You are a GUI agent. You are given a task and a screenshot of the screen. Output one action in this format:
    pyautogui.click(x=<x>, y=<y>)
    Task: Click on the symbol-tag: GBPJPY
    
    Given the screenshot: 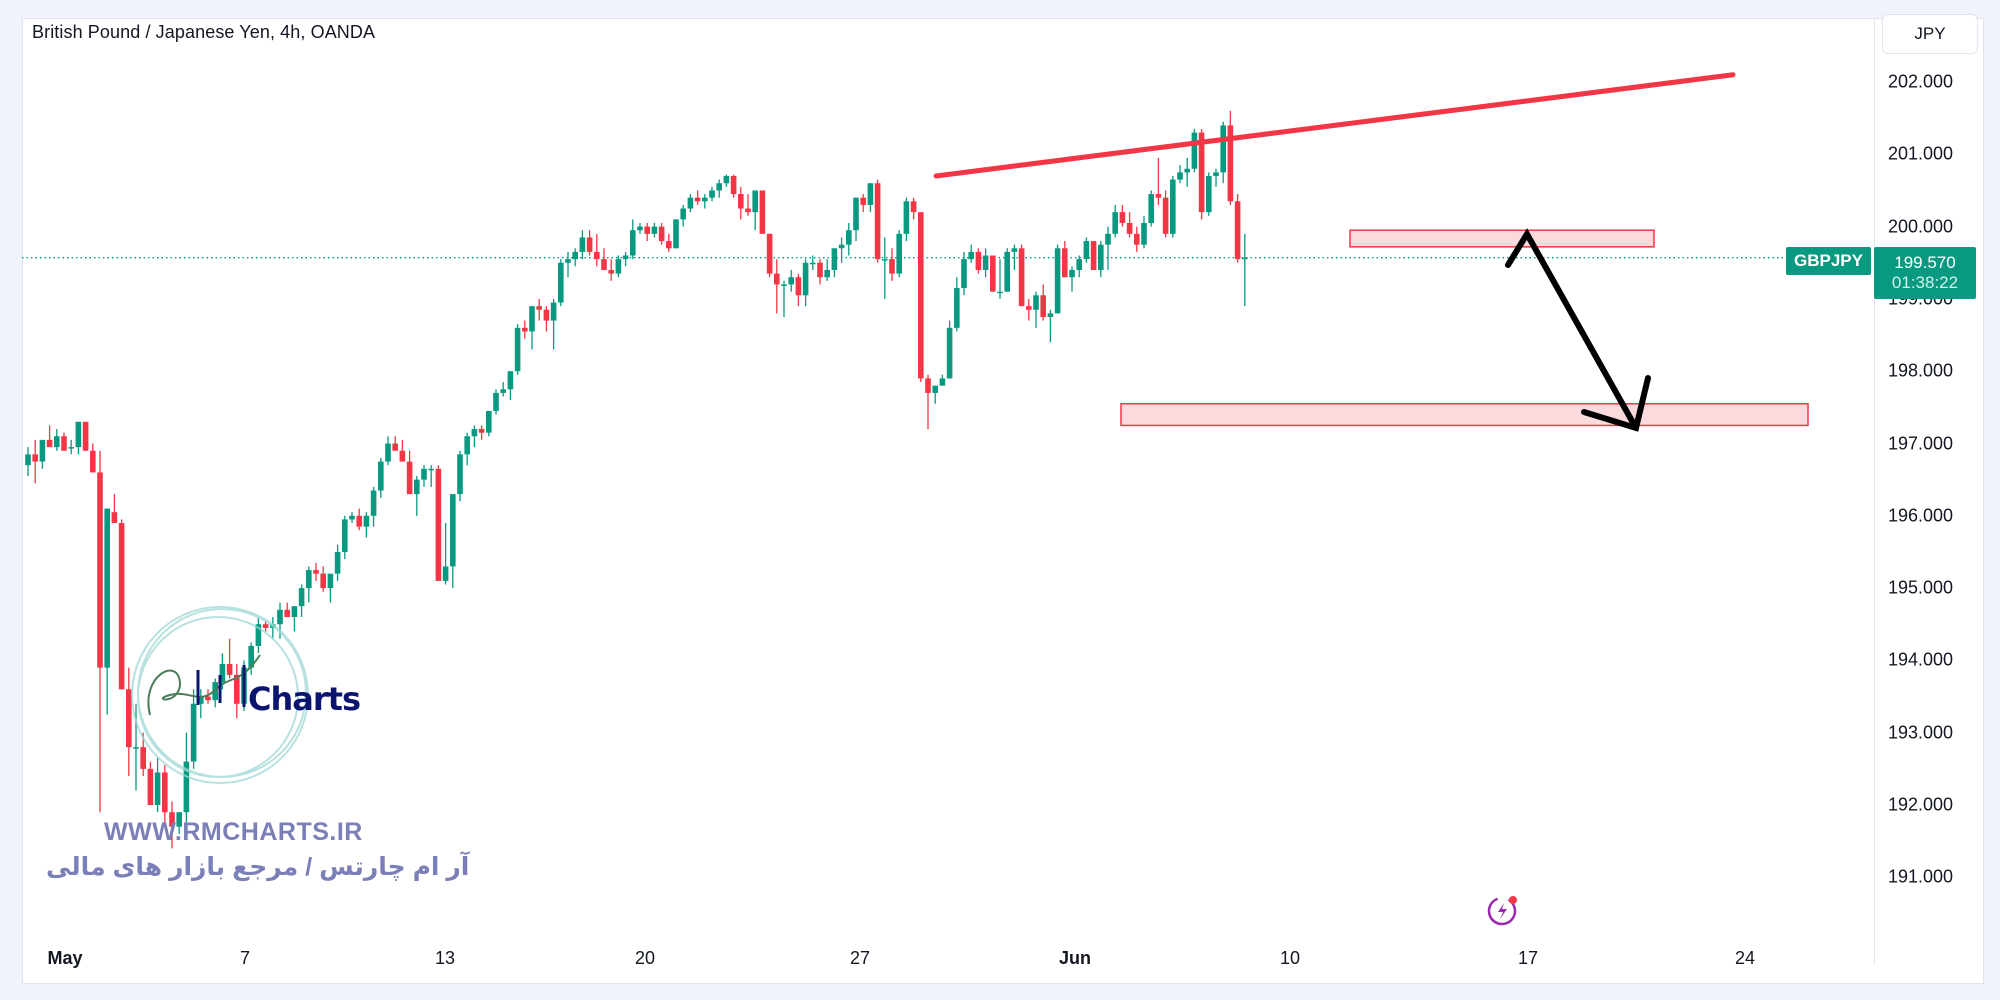 What is the action you would take?
    pyautogui.click(x=1828, y=261)
    